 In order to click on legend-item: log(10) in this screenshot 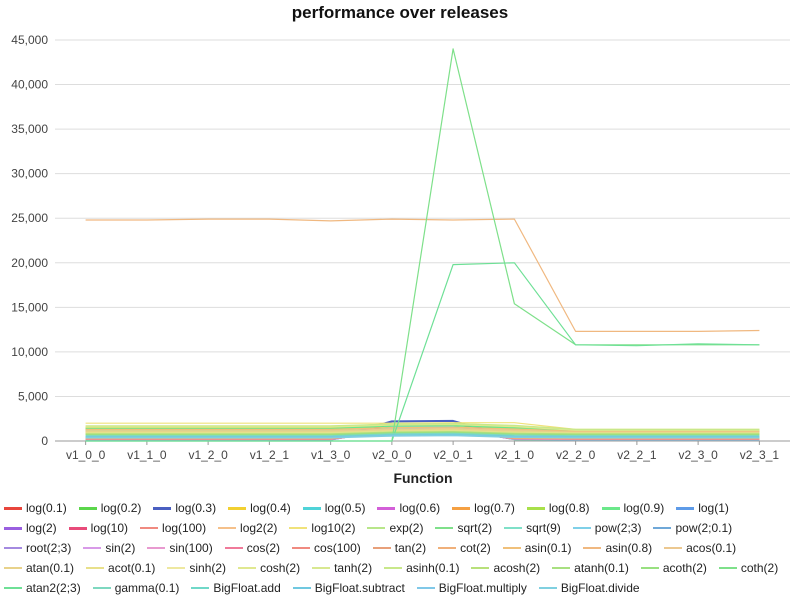, I will do `click(98, 528)`.